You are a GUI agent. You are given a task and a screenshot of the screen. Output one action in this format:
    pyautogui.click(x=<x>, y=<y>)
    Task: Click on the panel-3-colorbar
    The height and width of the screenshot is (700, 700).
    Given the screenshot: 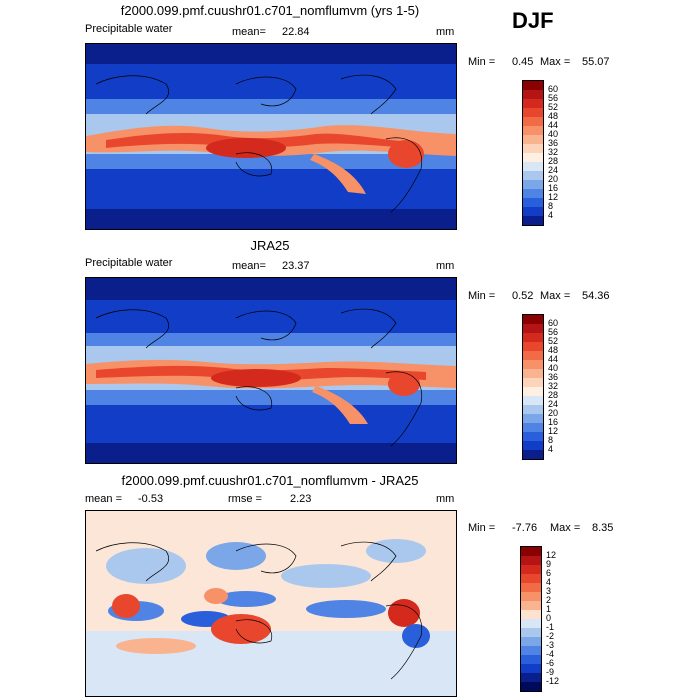 What is the action you would take?
    pyautogui.click(x=531, y=619)
    